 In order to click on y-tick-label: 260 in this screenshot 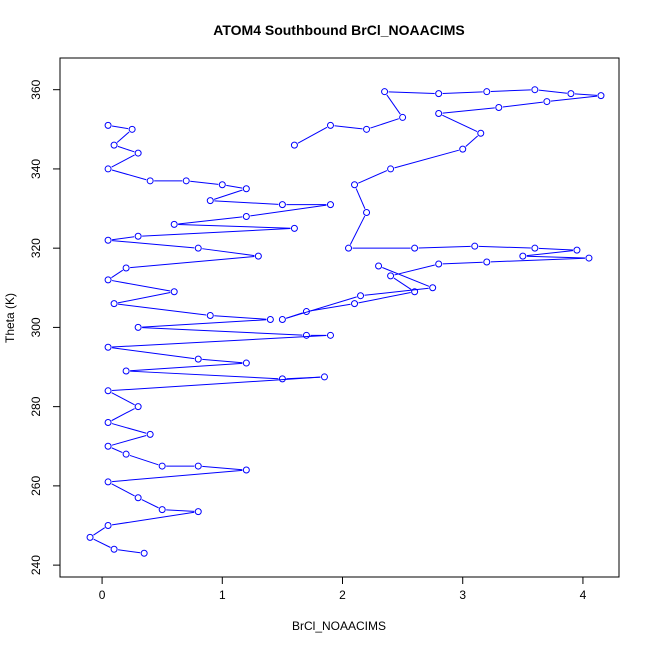, I will do `click(36, 486)`.